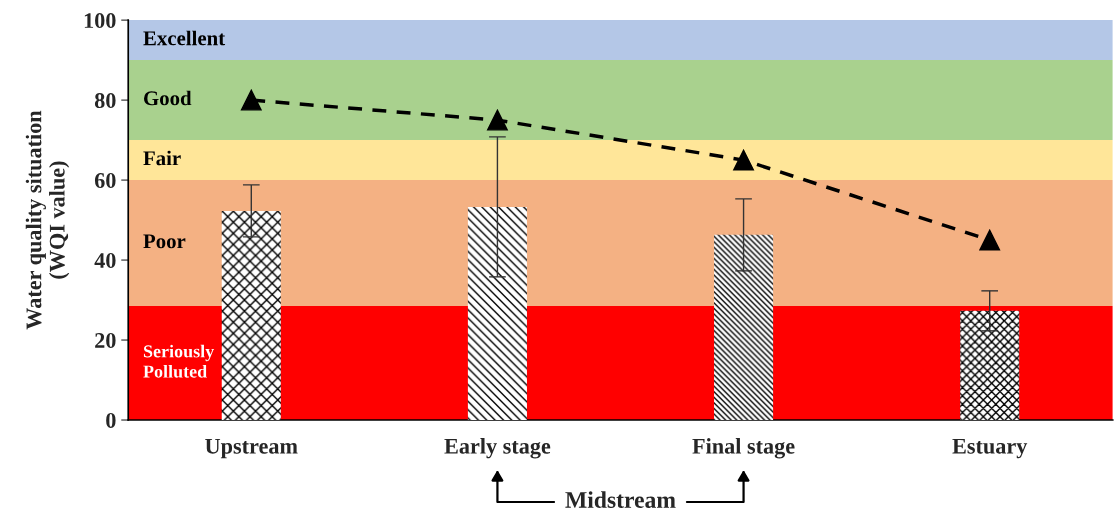 Image resolution: width=1115 pixels, height=516 pixels. I want to click on x-tick-label: Estuary, so click(990, 448).